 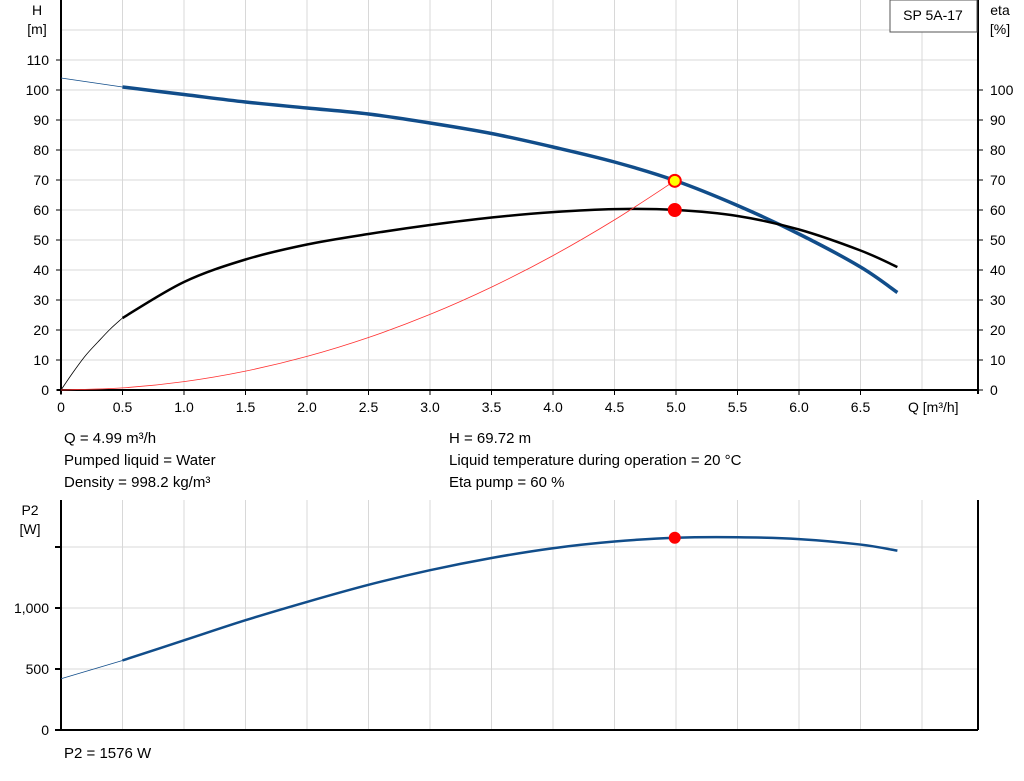 What do you see at coordinates (137, 482) in the screenshot?
I see `density-readout: Density = 998.2 kg/m³` at bounding box center [137, 482].